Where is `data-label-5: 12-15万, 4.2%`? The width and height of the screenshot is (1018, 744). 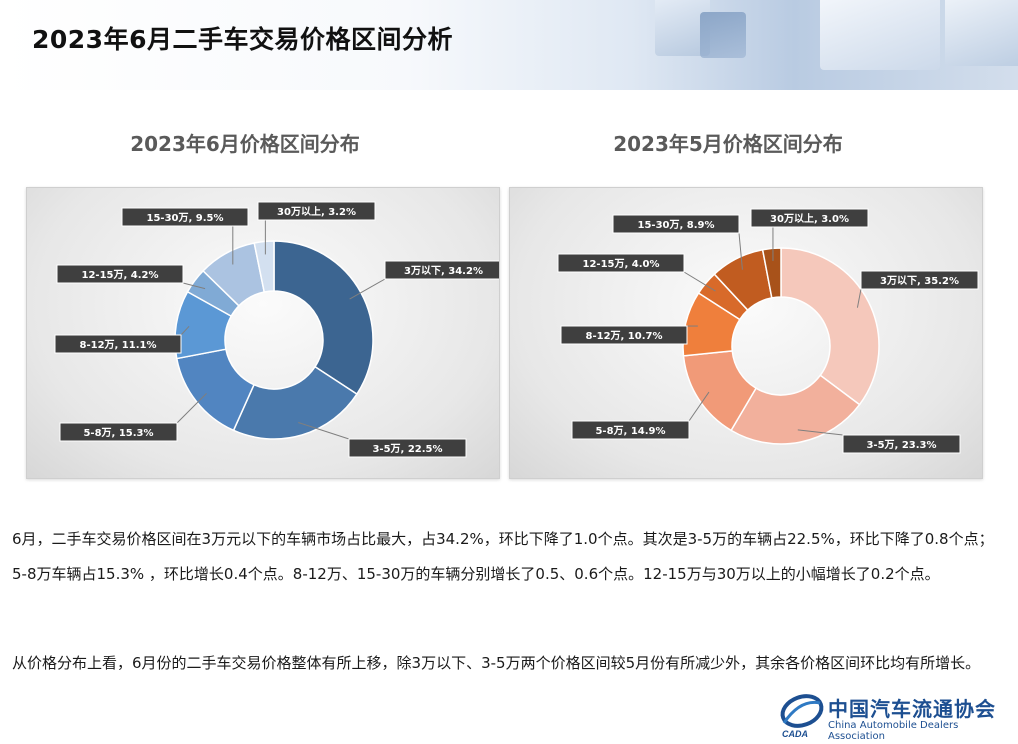 data-label-5: 12-15万, 4.2% is located at coordinates (120, 275).